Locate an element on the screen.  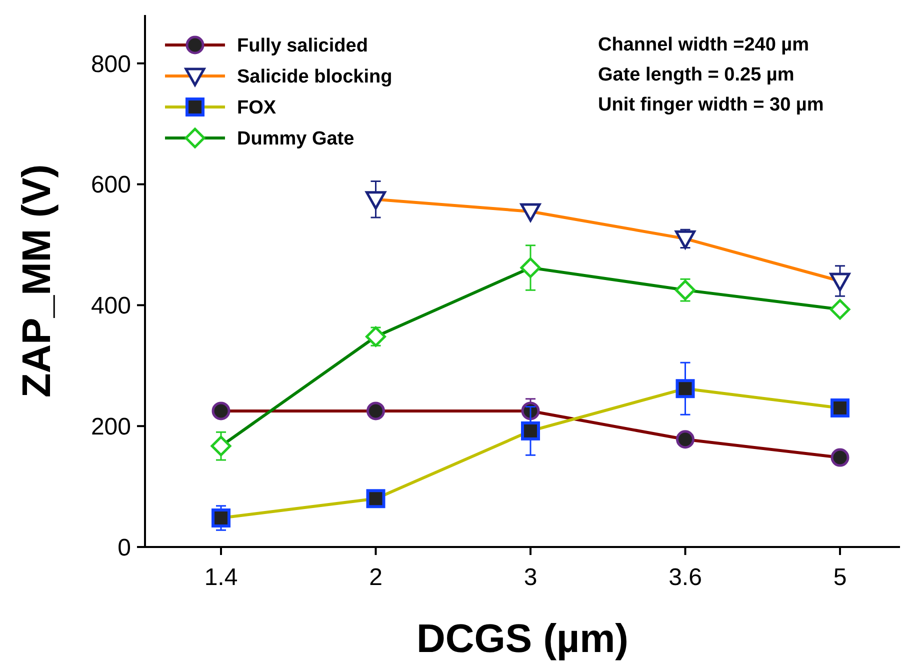
x-tick-label: 3 is located at coordinates (531, 577).